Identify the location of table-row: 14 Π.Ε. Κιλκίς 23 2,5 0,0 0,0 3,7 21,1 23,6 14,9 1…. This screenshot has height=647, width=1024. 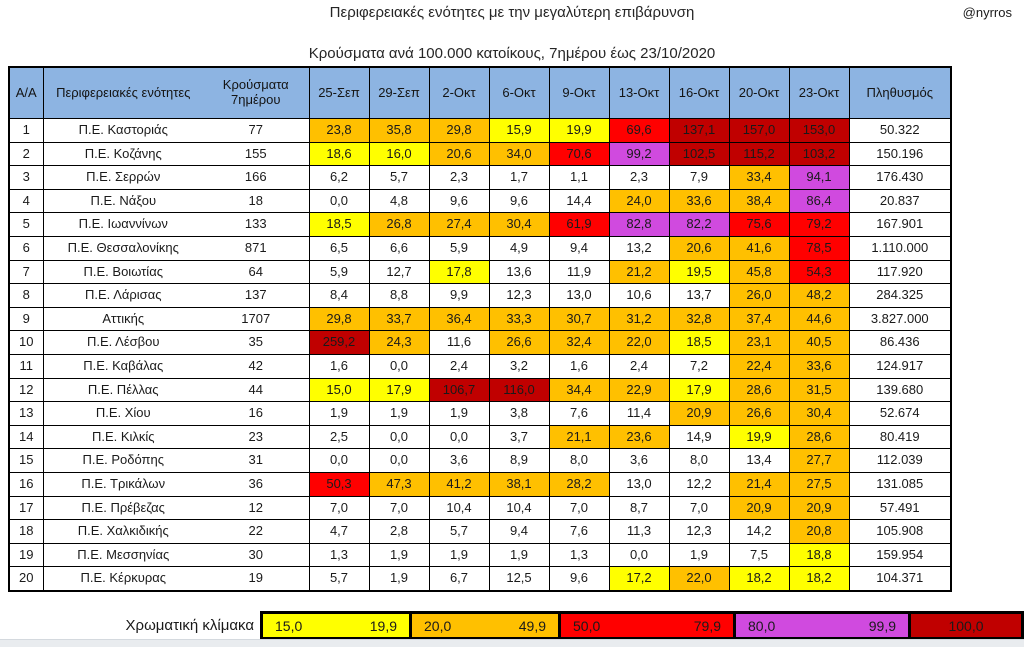
(480, 437).